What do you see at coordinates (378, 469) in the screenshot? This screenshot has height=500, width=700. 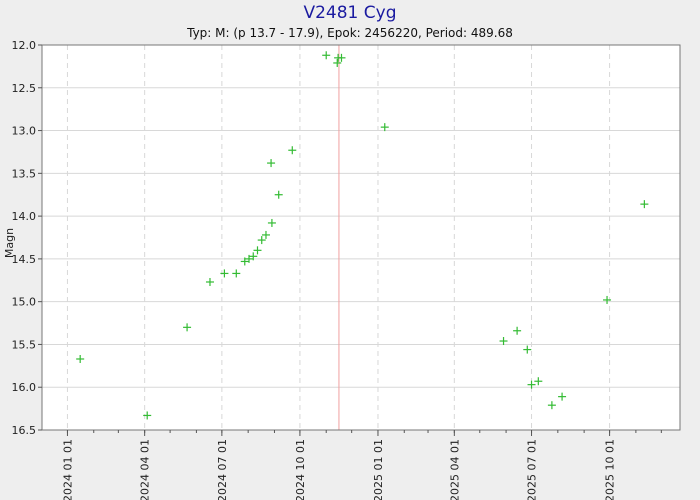 I see `x-tick-label: 2025 01 01` at bounding box center [378, 469].